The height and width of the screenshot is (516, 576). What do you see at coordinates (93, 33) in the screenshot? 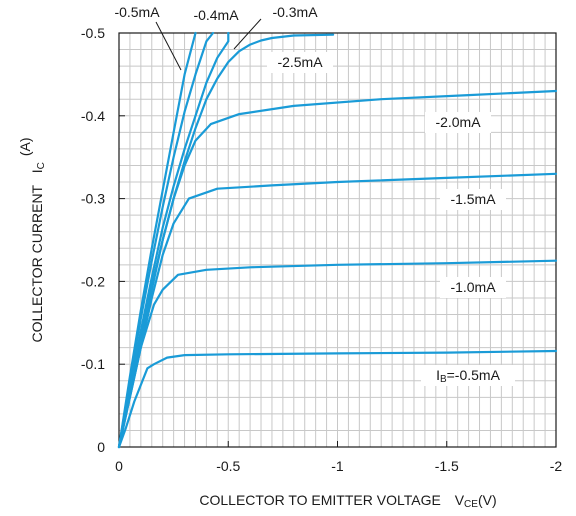
I see `y-tick-label: -0.5` at bounding box center [93, 33].